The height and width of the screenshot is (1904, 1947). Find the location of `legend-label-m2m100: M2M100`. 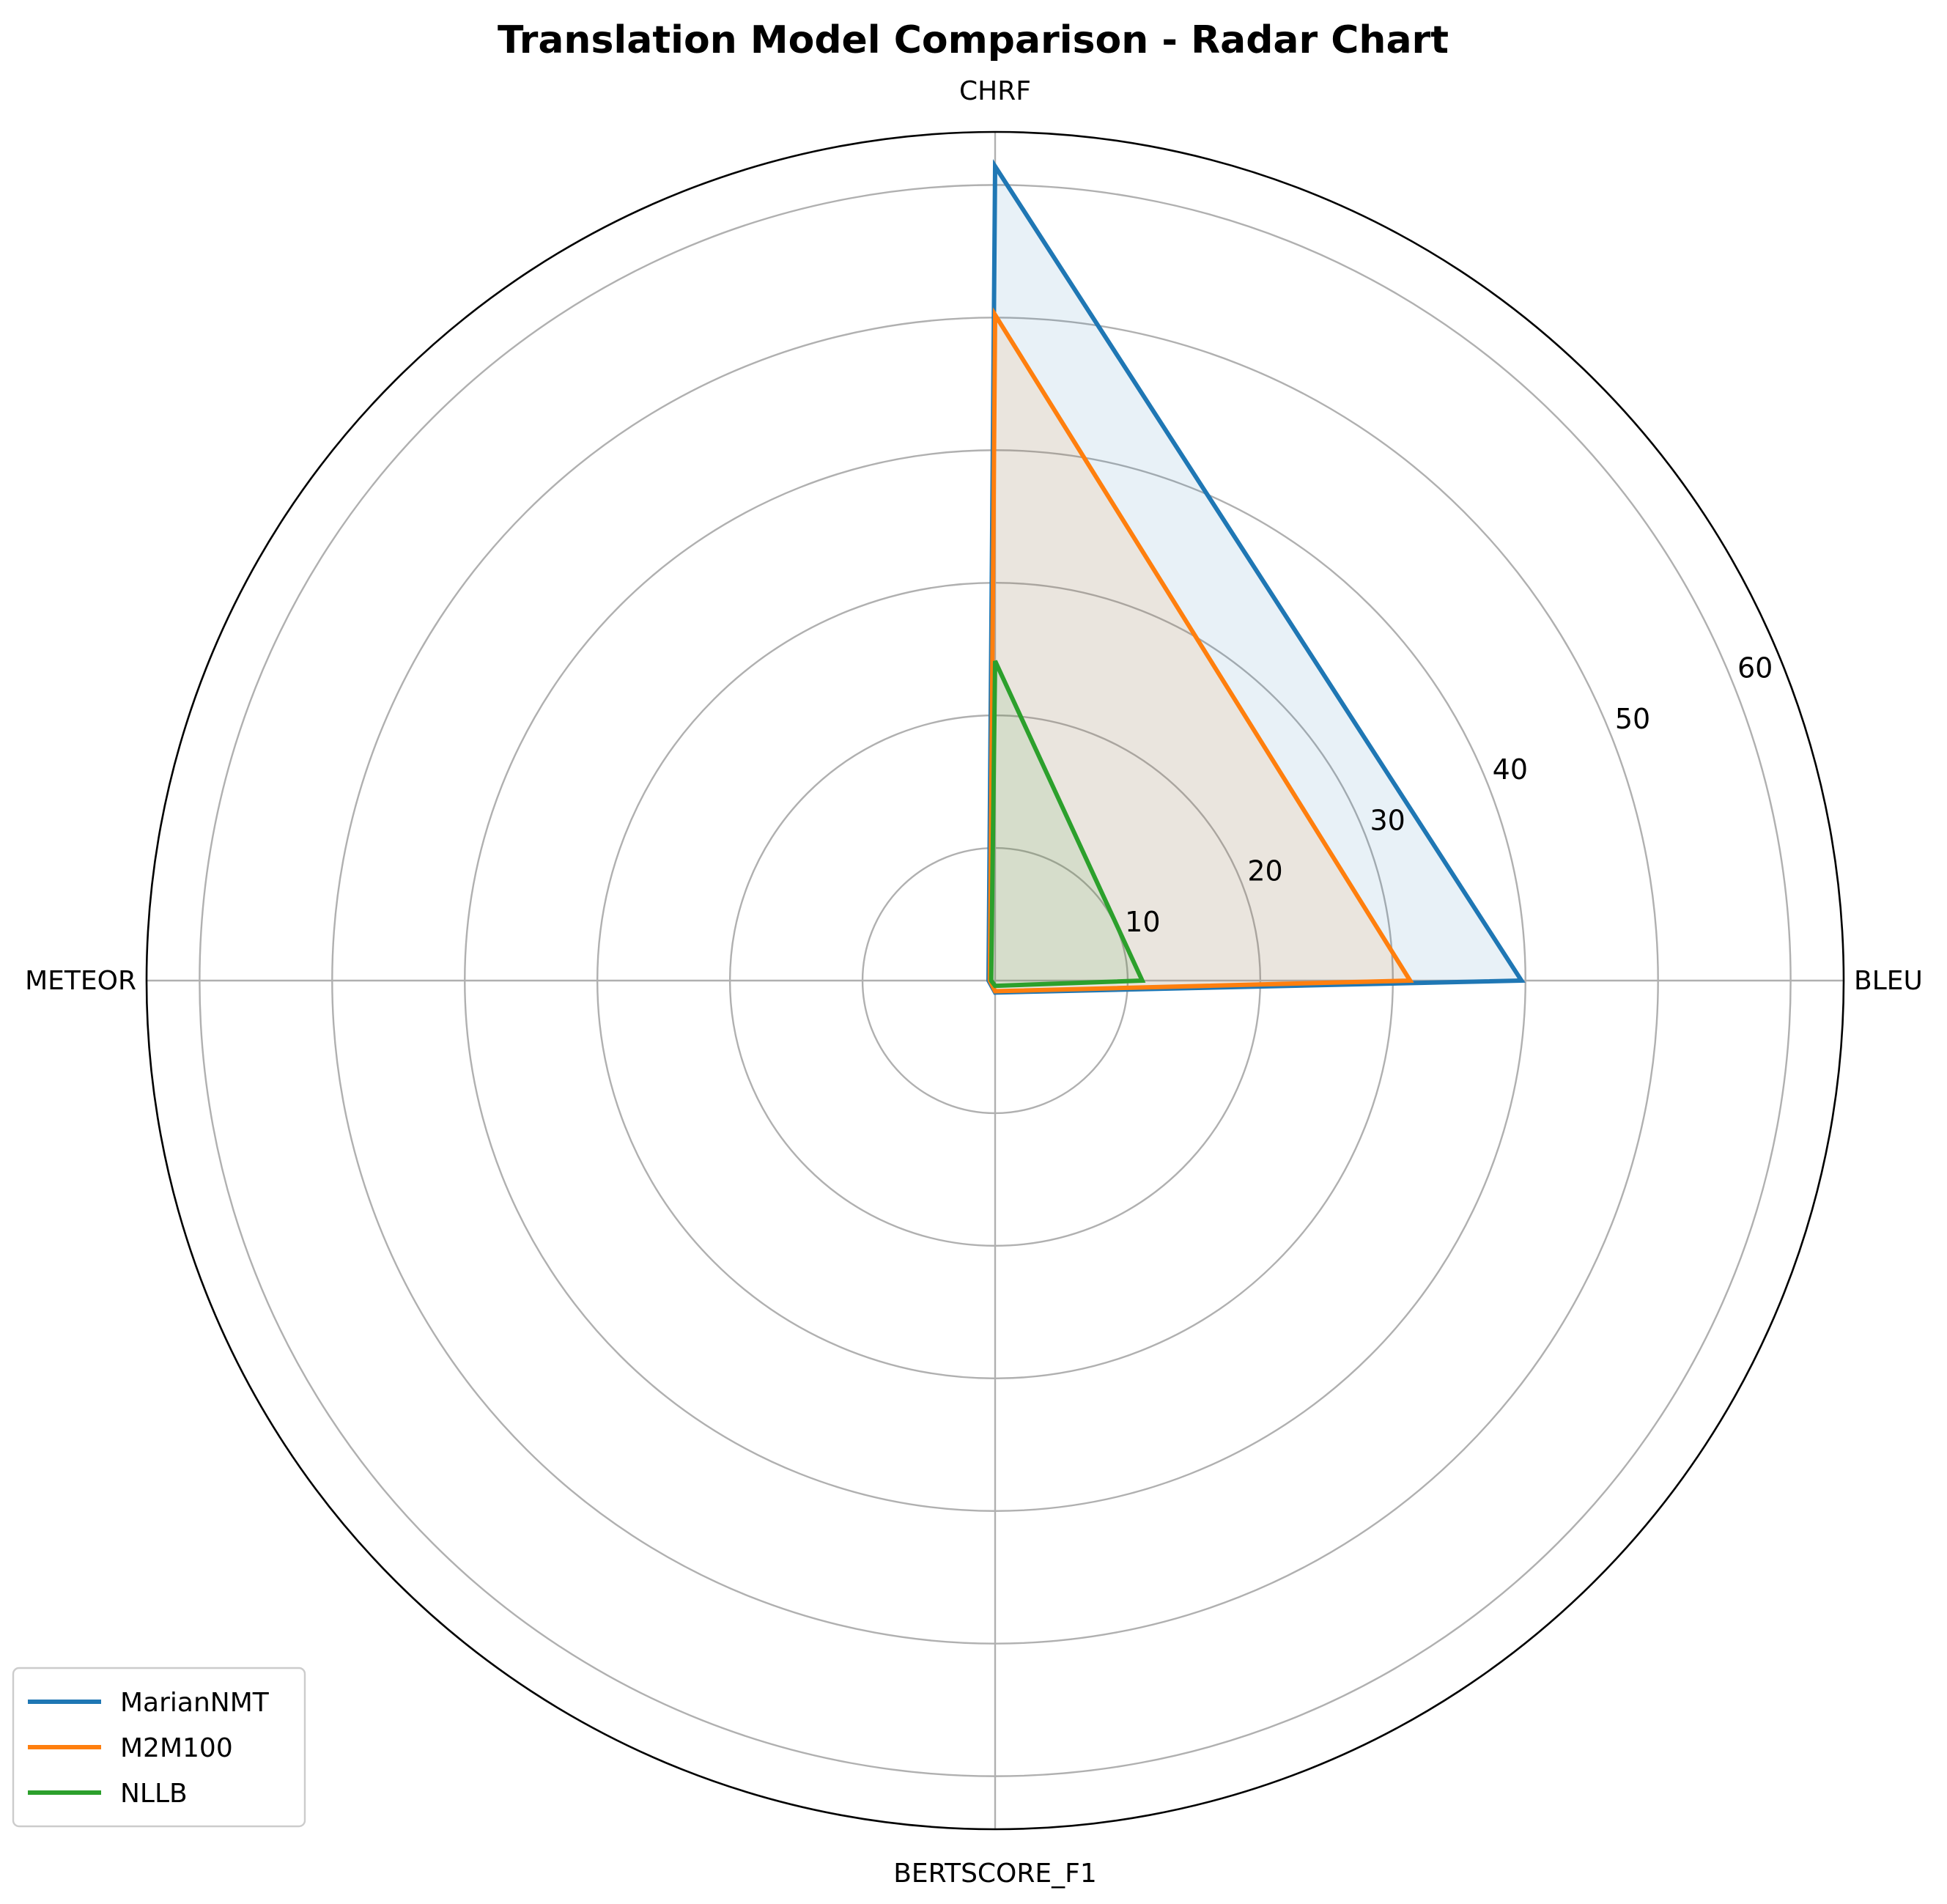

legend-label-m2m100: M2M100 is located at coordinates (176, 1748).